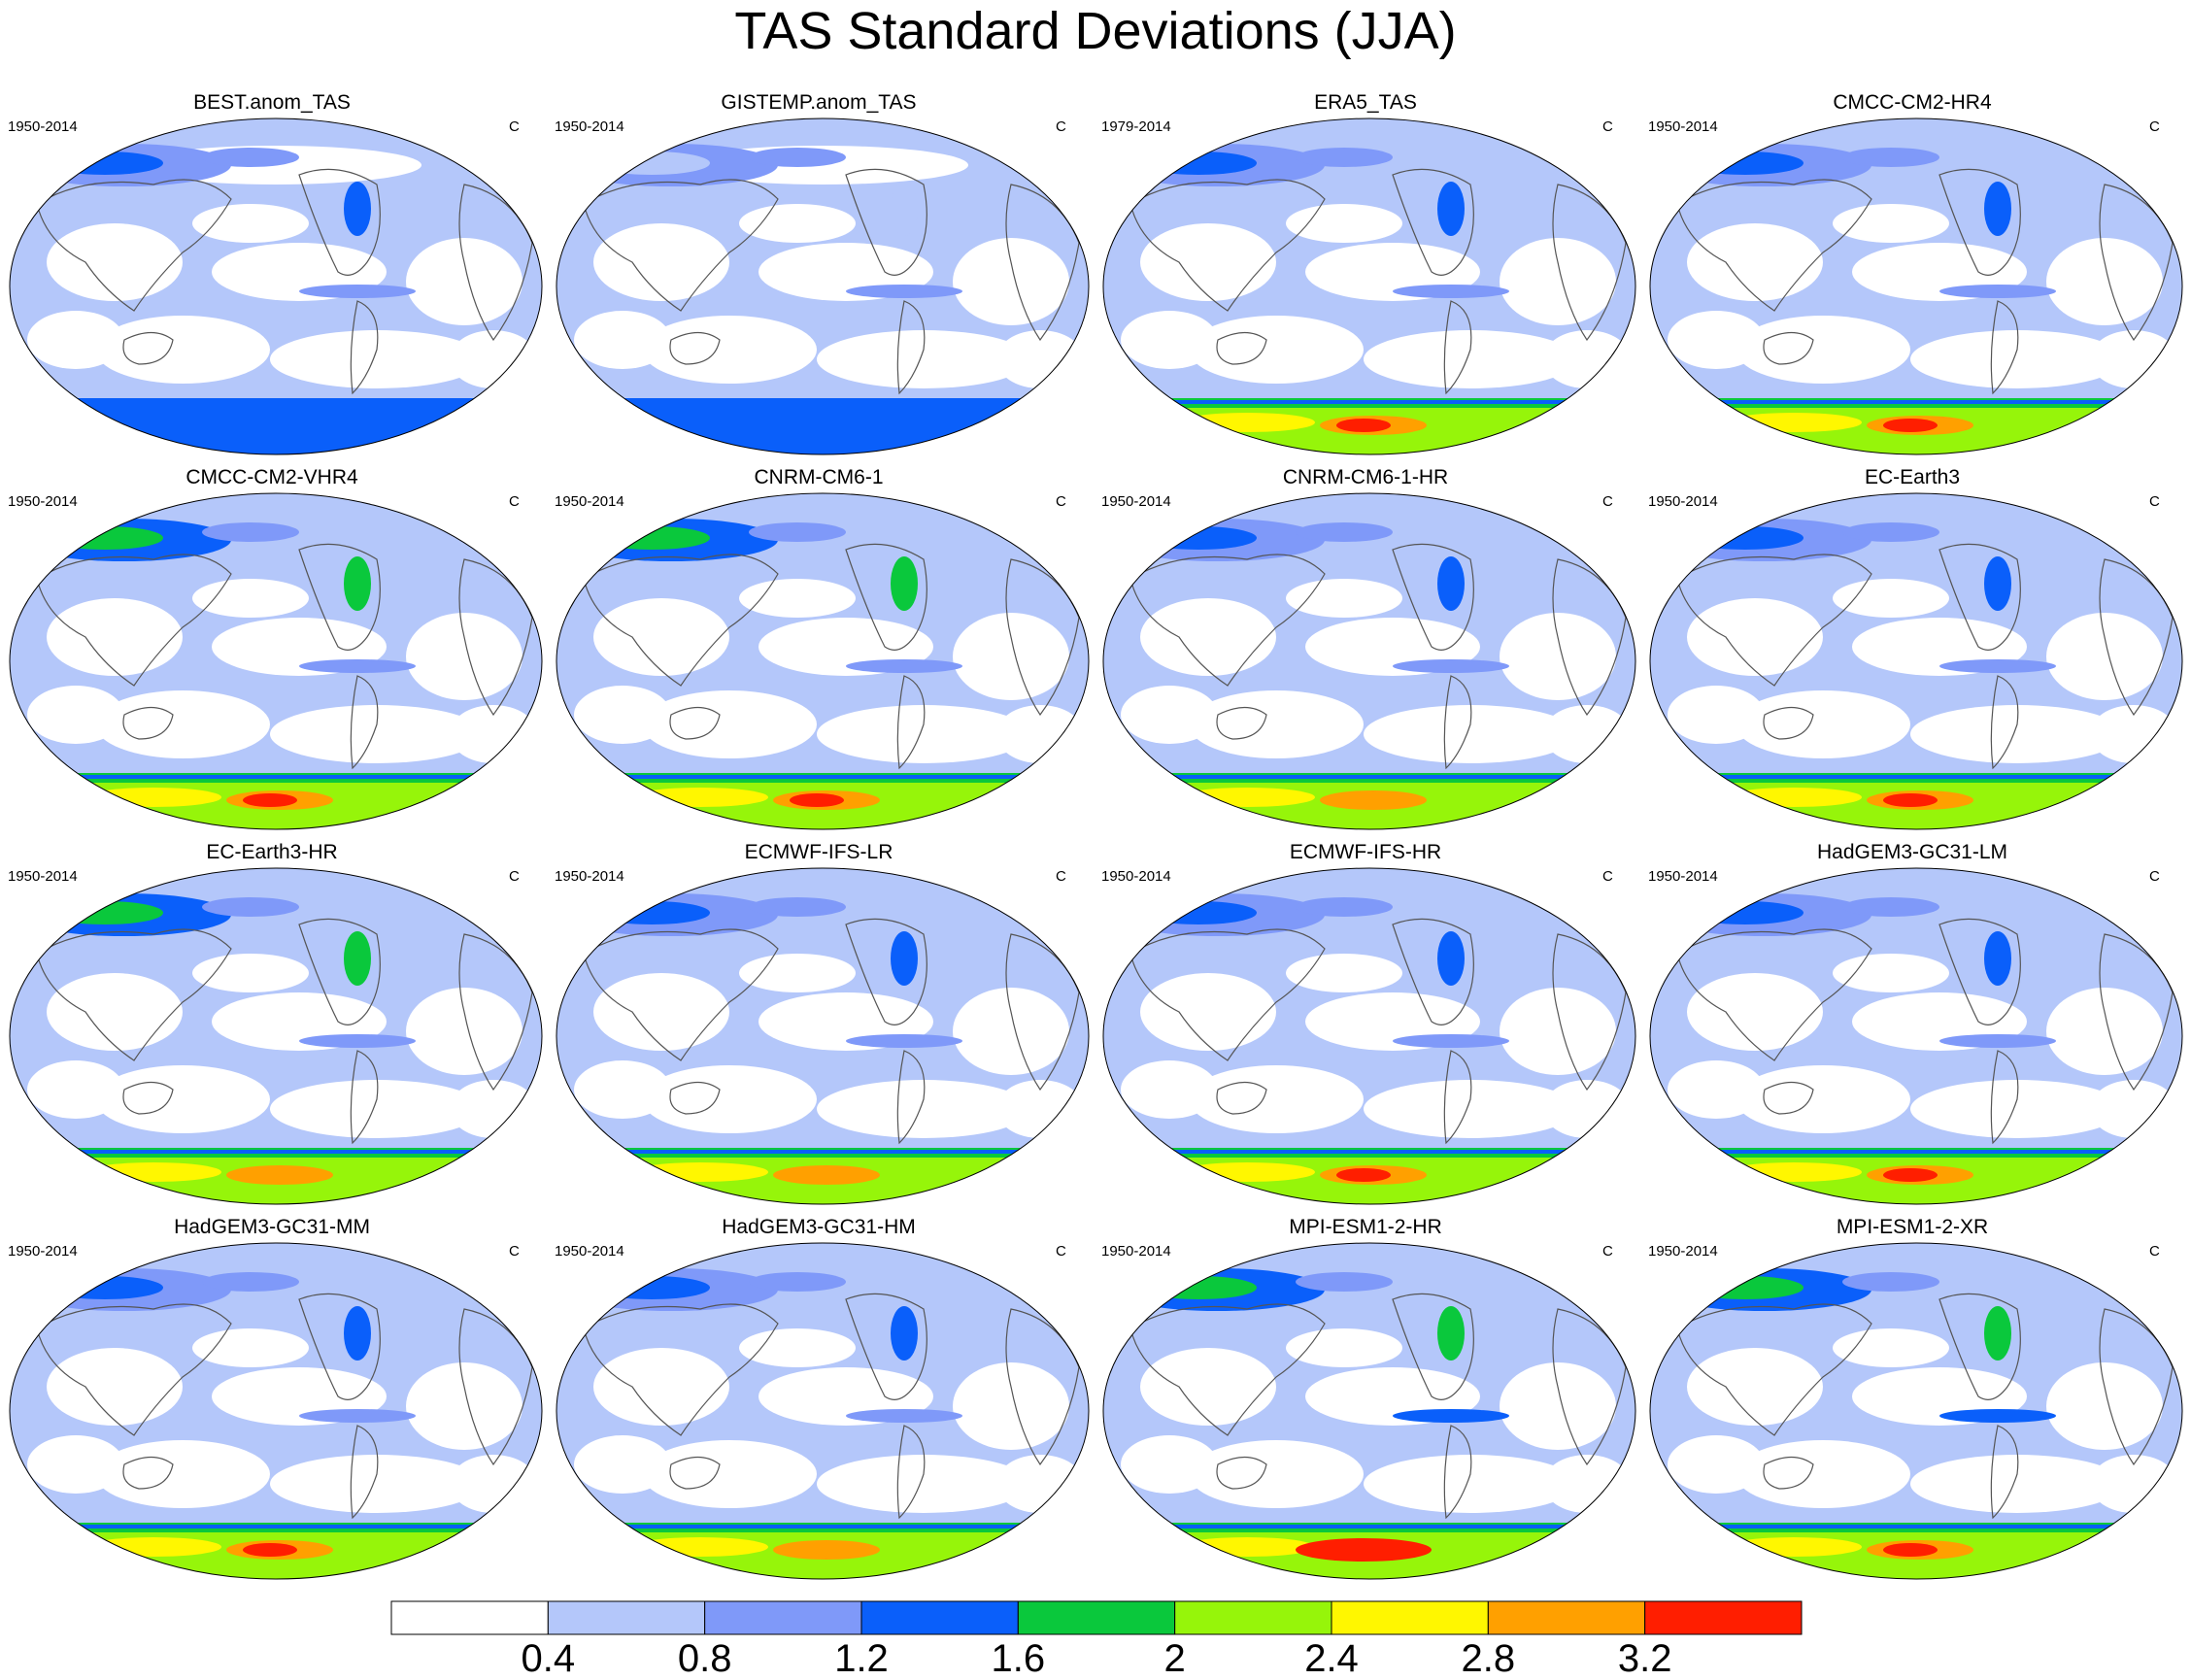 The image size is (2191, 1680). I want to click on map-panel: HadGEM3-GC31-LM 1950-2014 C, so click(1912, 1025).